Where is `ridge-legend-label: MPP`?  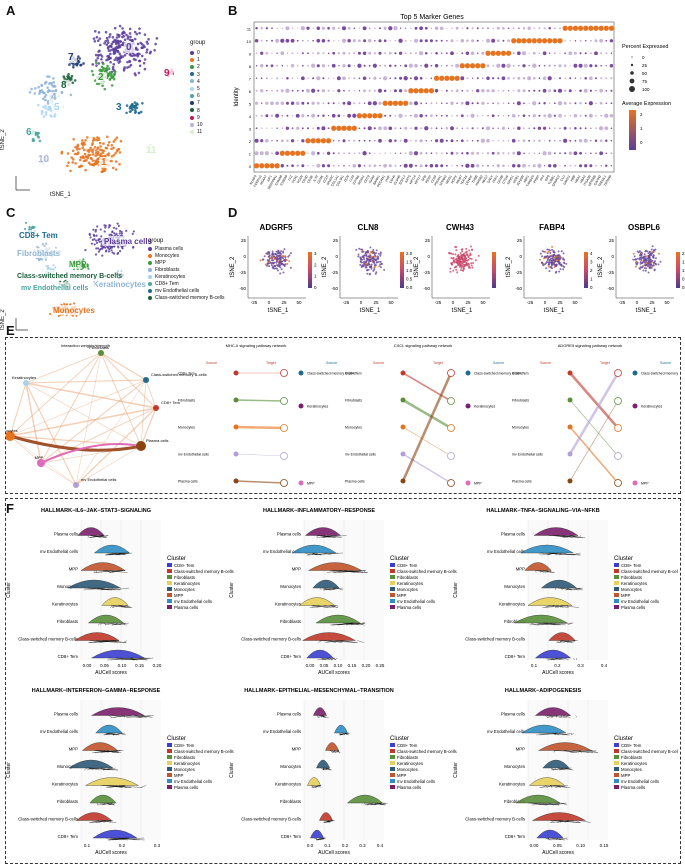 ridge-legend-label: MPP is located at coordinates (178, 595).